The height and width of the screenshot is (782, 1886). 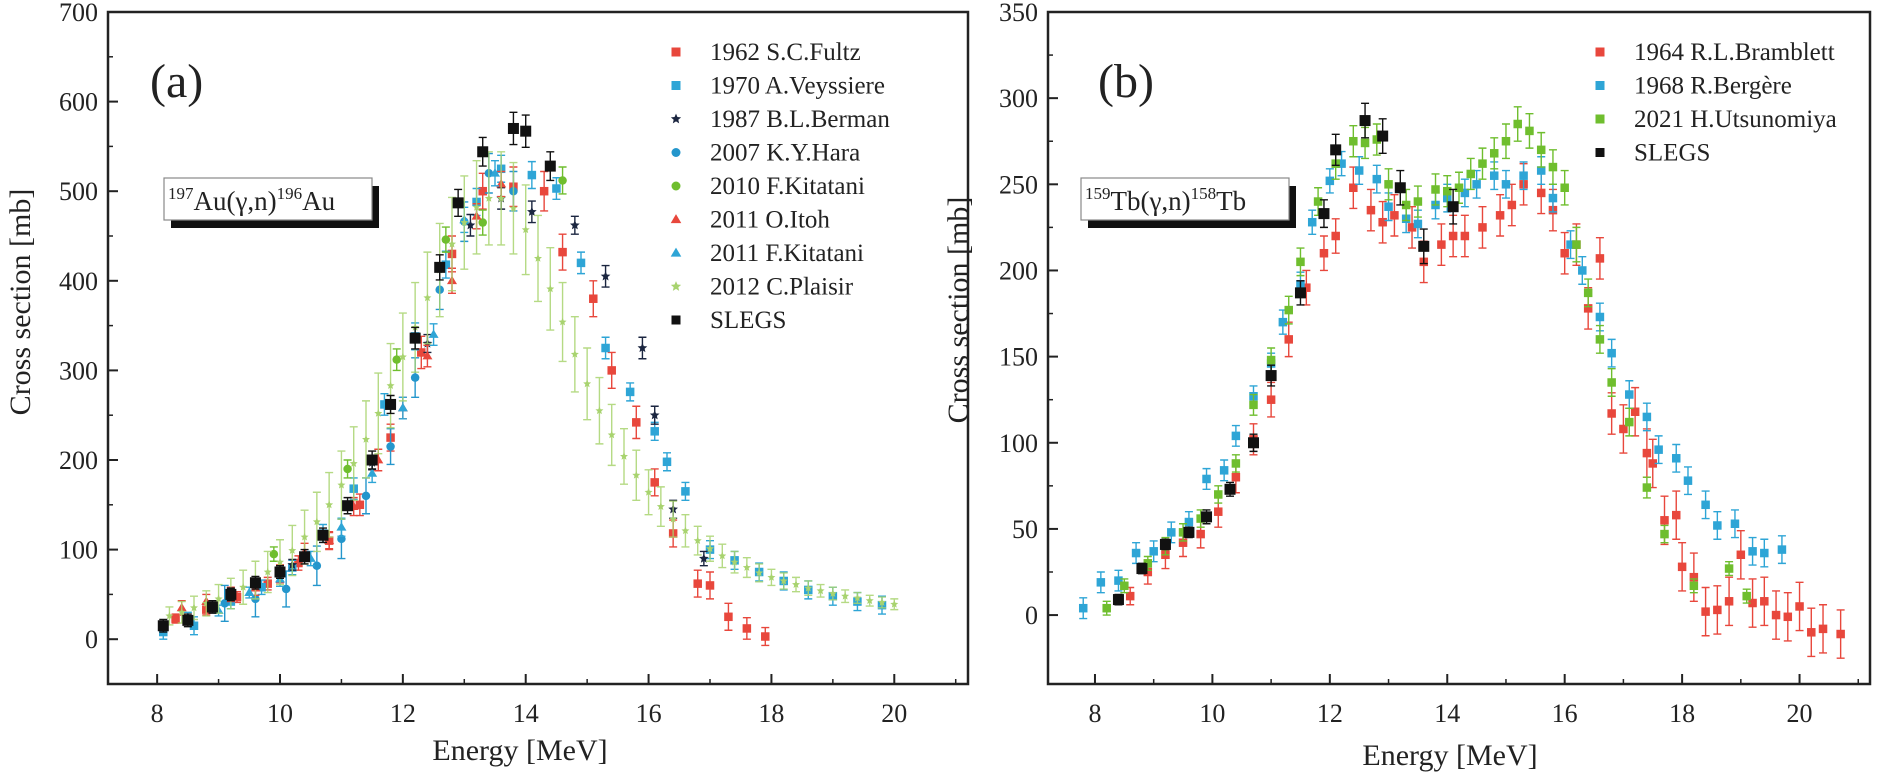 I want to click on legend-entry: 2011 F.Kitatani, so click(x=767, y=253).